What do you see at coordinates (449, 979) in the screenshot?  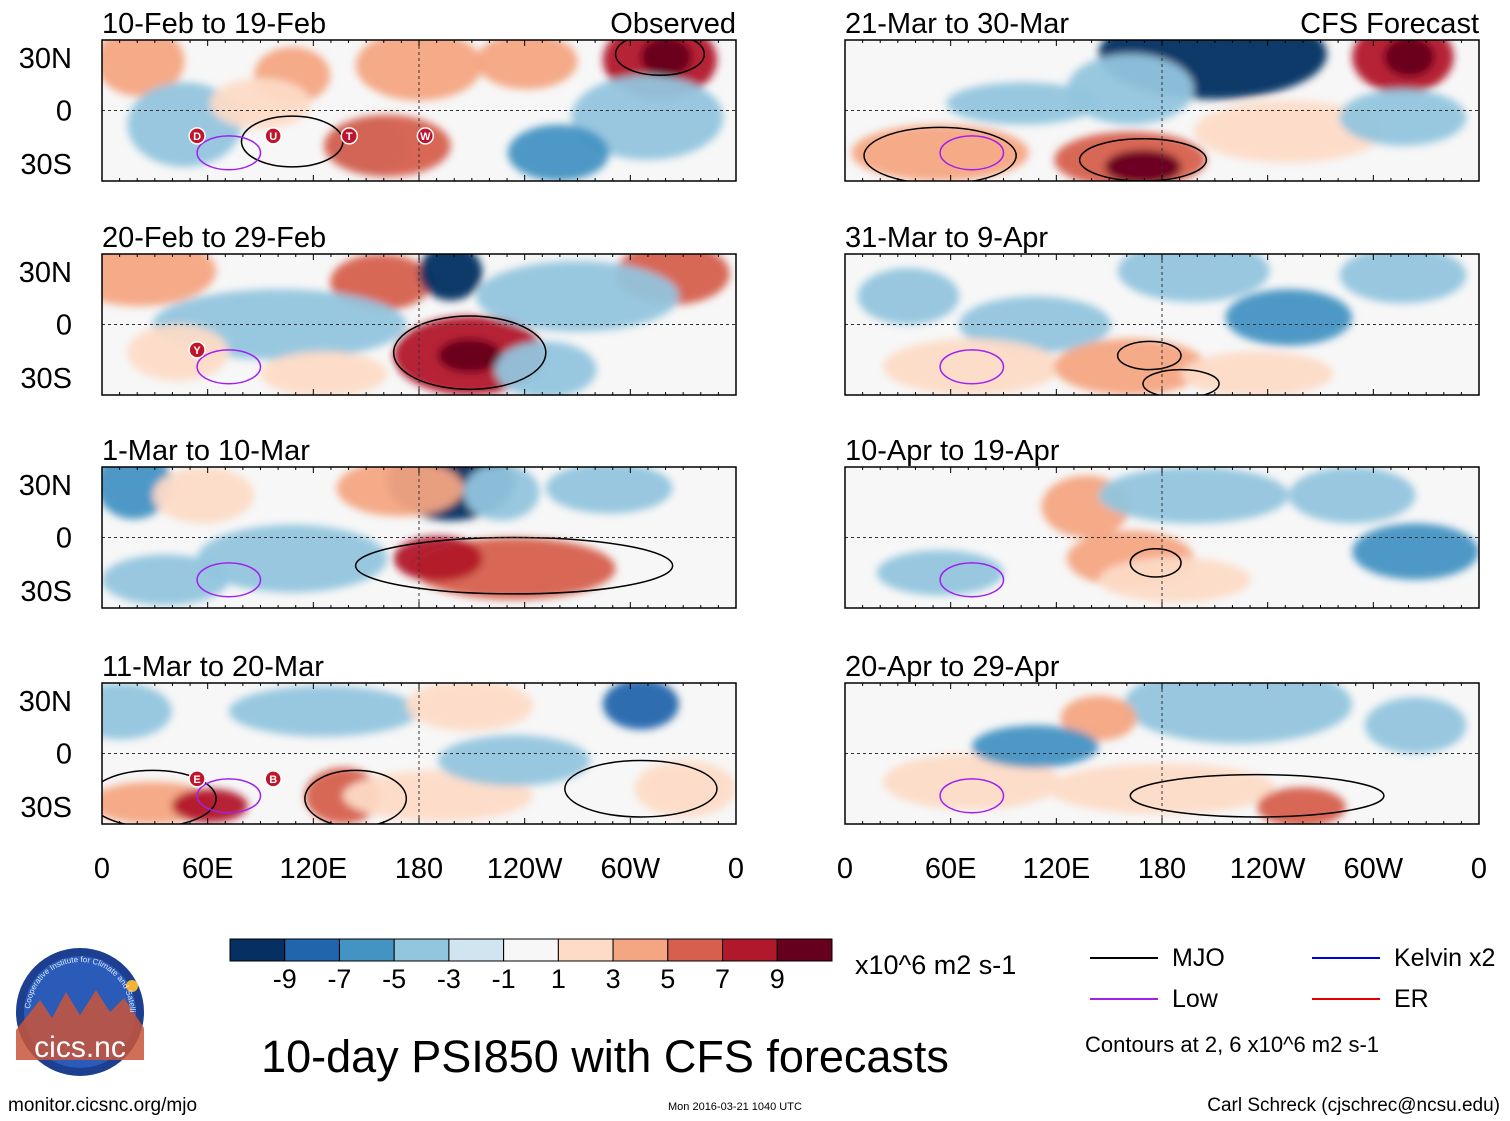 I see `colorbar-tick-label: -3` at bounding box center [449, 979].